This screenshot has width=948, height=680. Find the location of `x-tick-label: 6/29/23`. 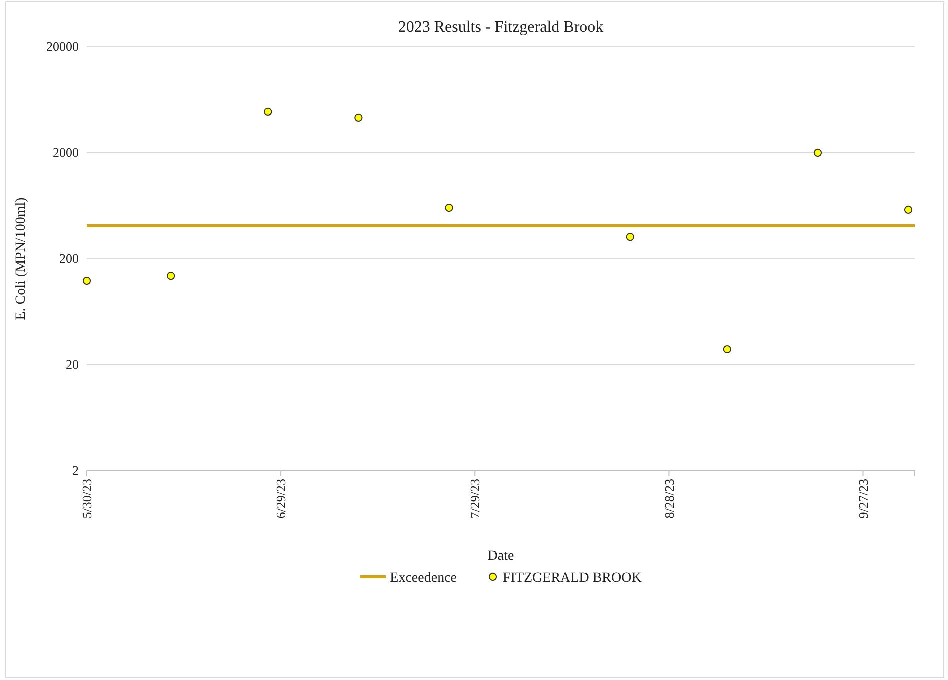

x-tick-label: 6/29/23 is located at coordinates (281, 499).